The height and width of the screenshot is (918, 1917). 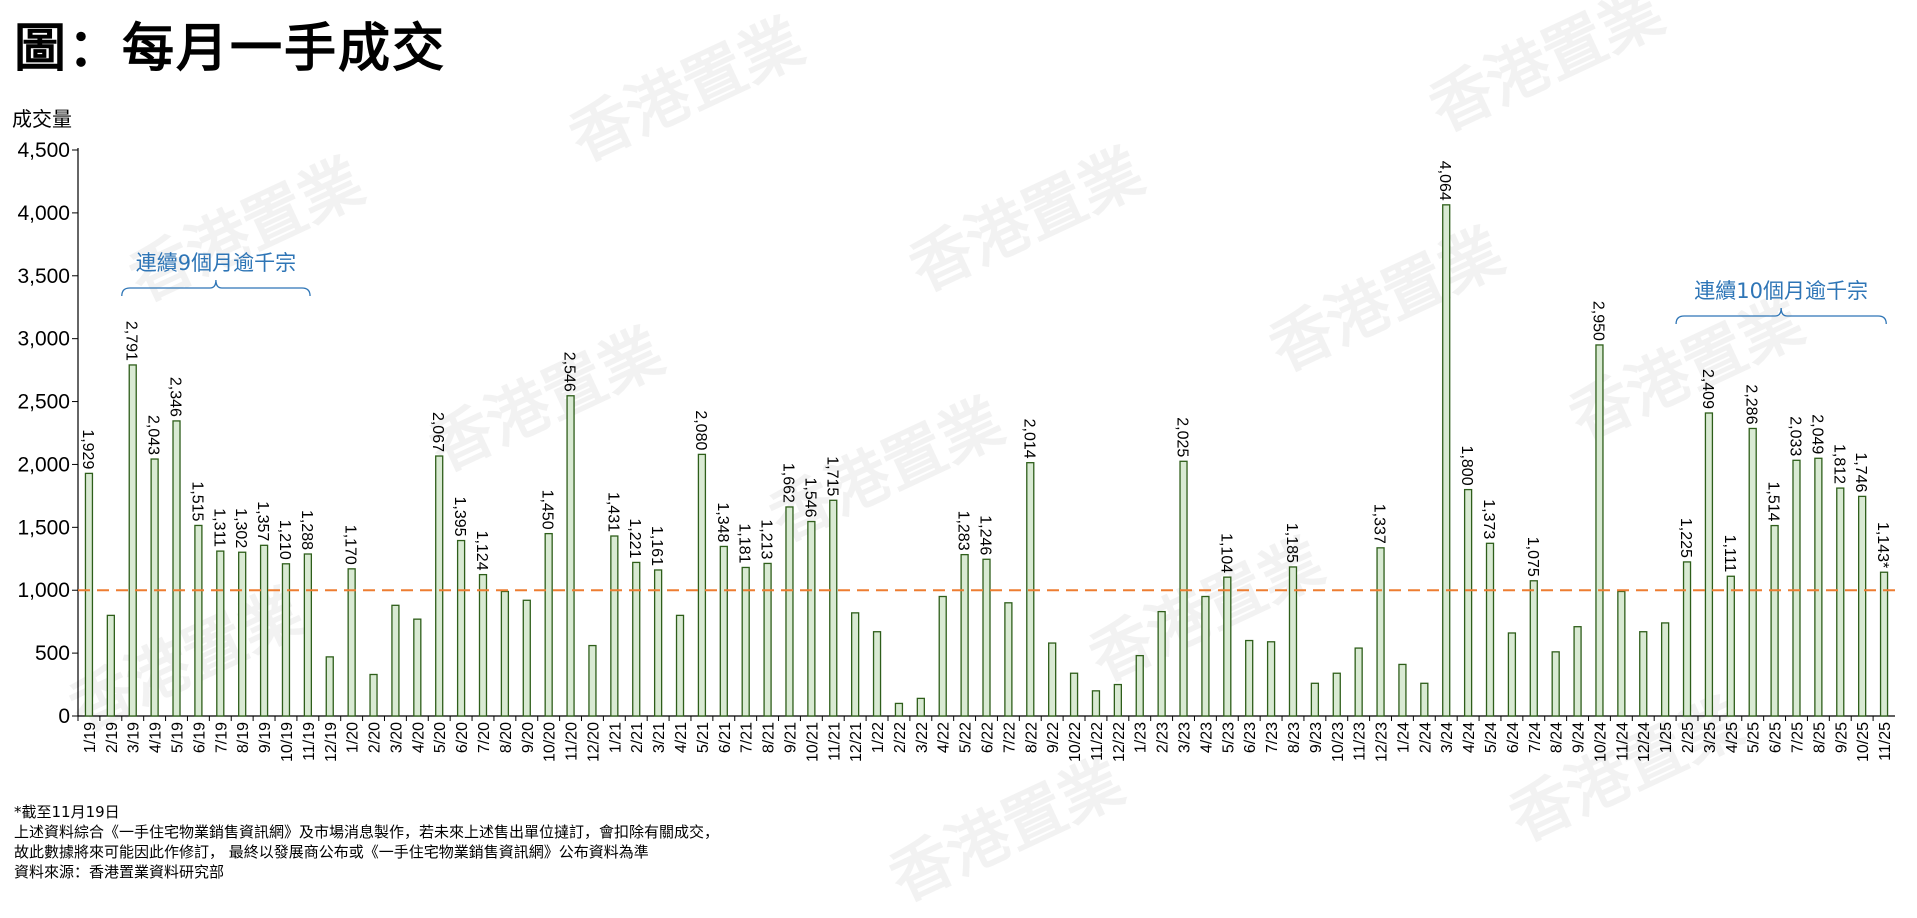 I want to click on x-tick-label: 9/24, so click(x=1579, y=737).